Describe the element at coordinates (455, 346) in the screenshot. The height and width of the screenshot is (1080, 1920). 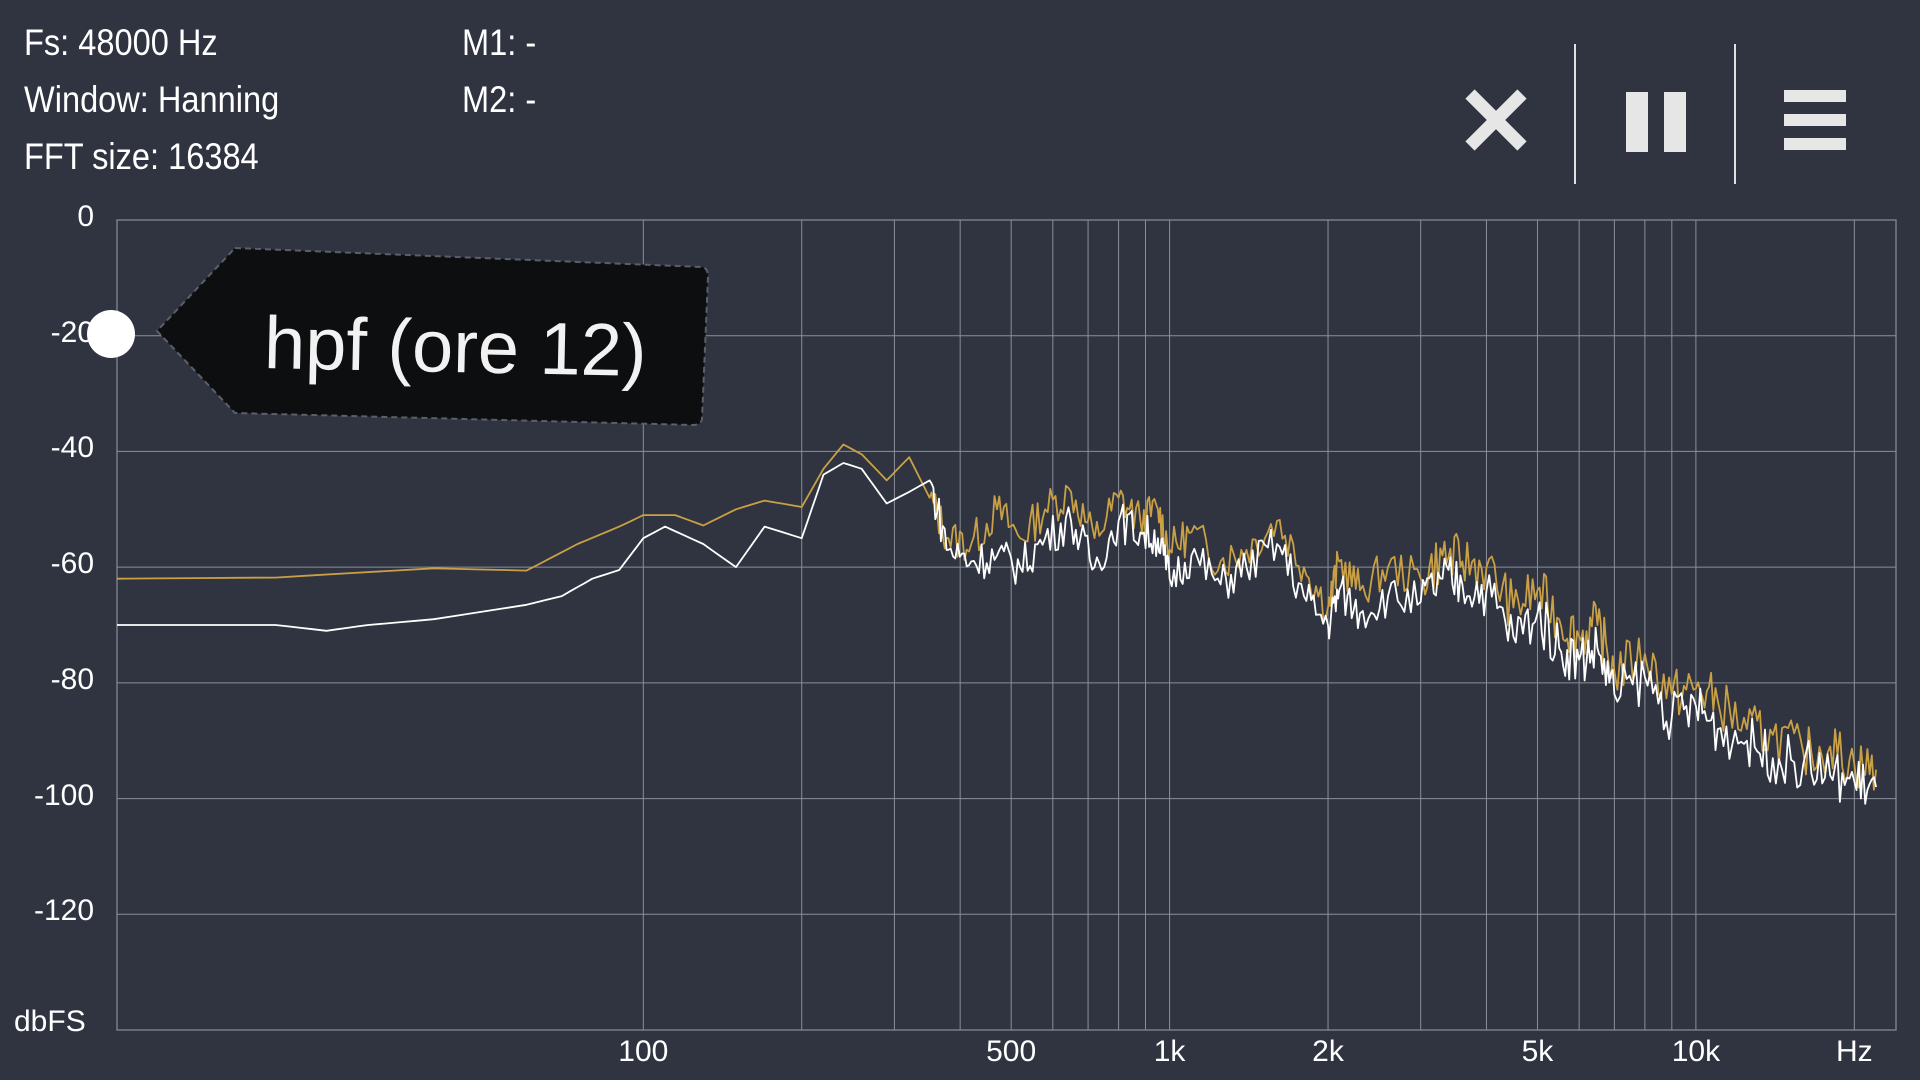
I see `trace-tag-label: hpf (ore 12)` at that location.